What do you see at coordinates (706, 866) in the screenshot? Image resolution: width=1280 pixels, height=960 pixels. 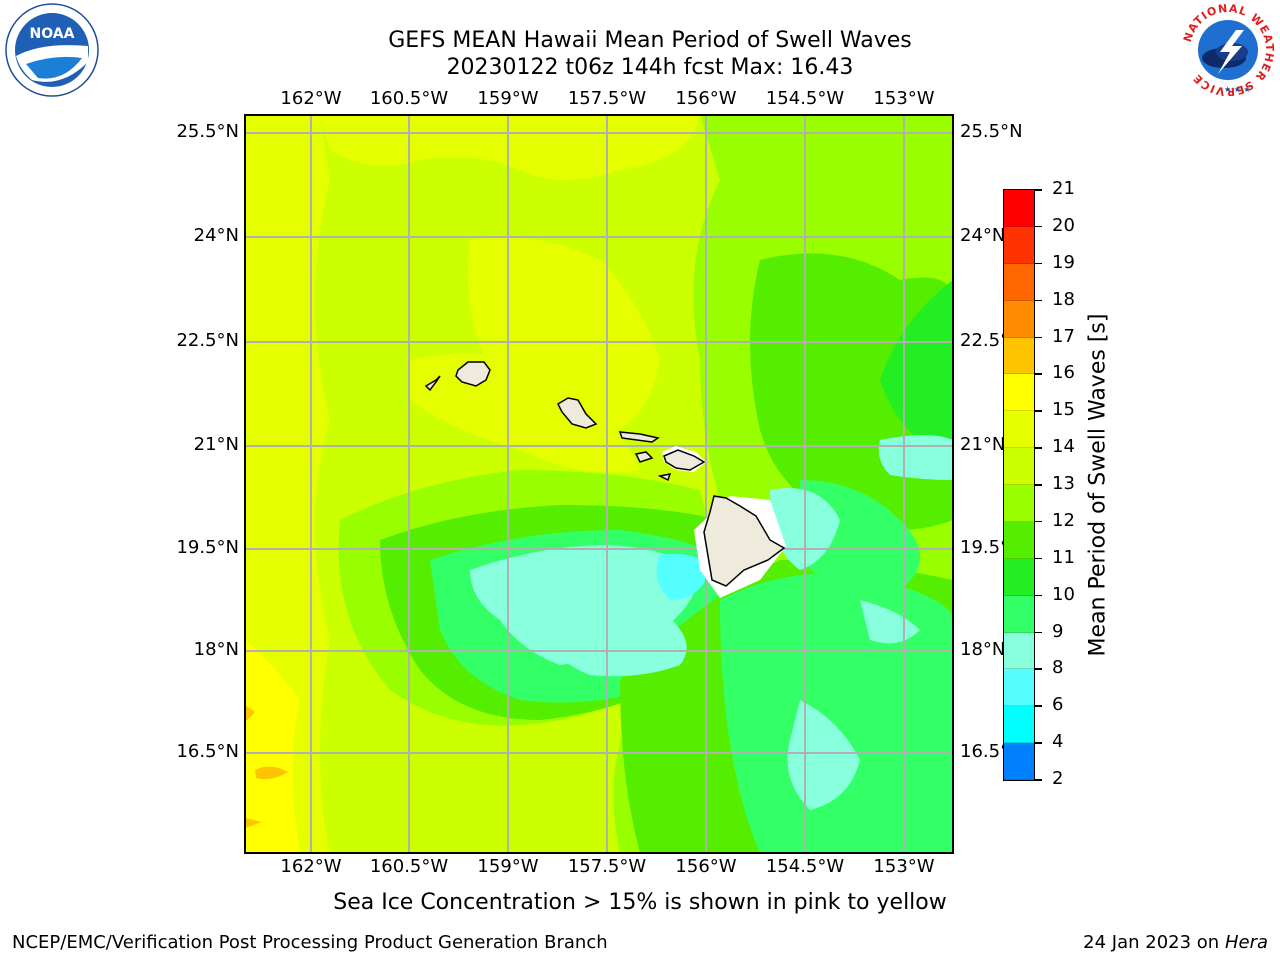 I see `lon-label-bottom: 156°W` at bounding box center [706, 866].